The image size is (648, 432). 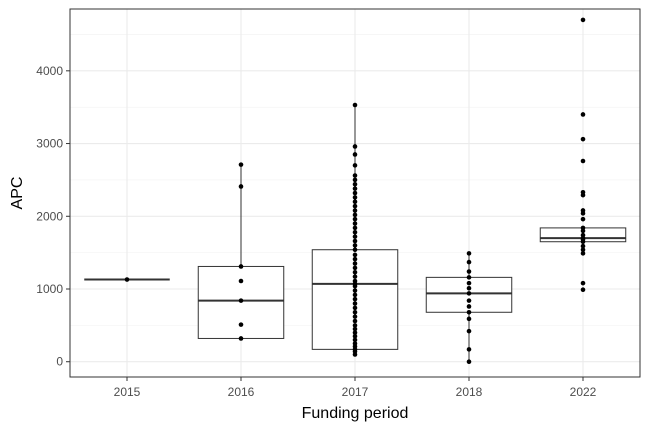 I want to click on x-tick-label: 2016, so click(x=241, y=392).